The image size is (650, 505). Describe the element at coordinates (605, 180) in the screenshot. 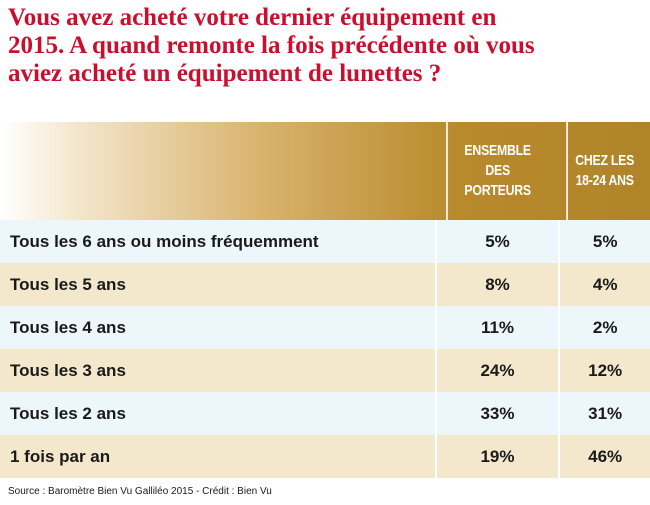

I see `column-header-line: 18-24 ANS` at that location.